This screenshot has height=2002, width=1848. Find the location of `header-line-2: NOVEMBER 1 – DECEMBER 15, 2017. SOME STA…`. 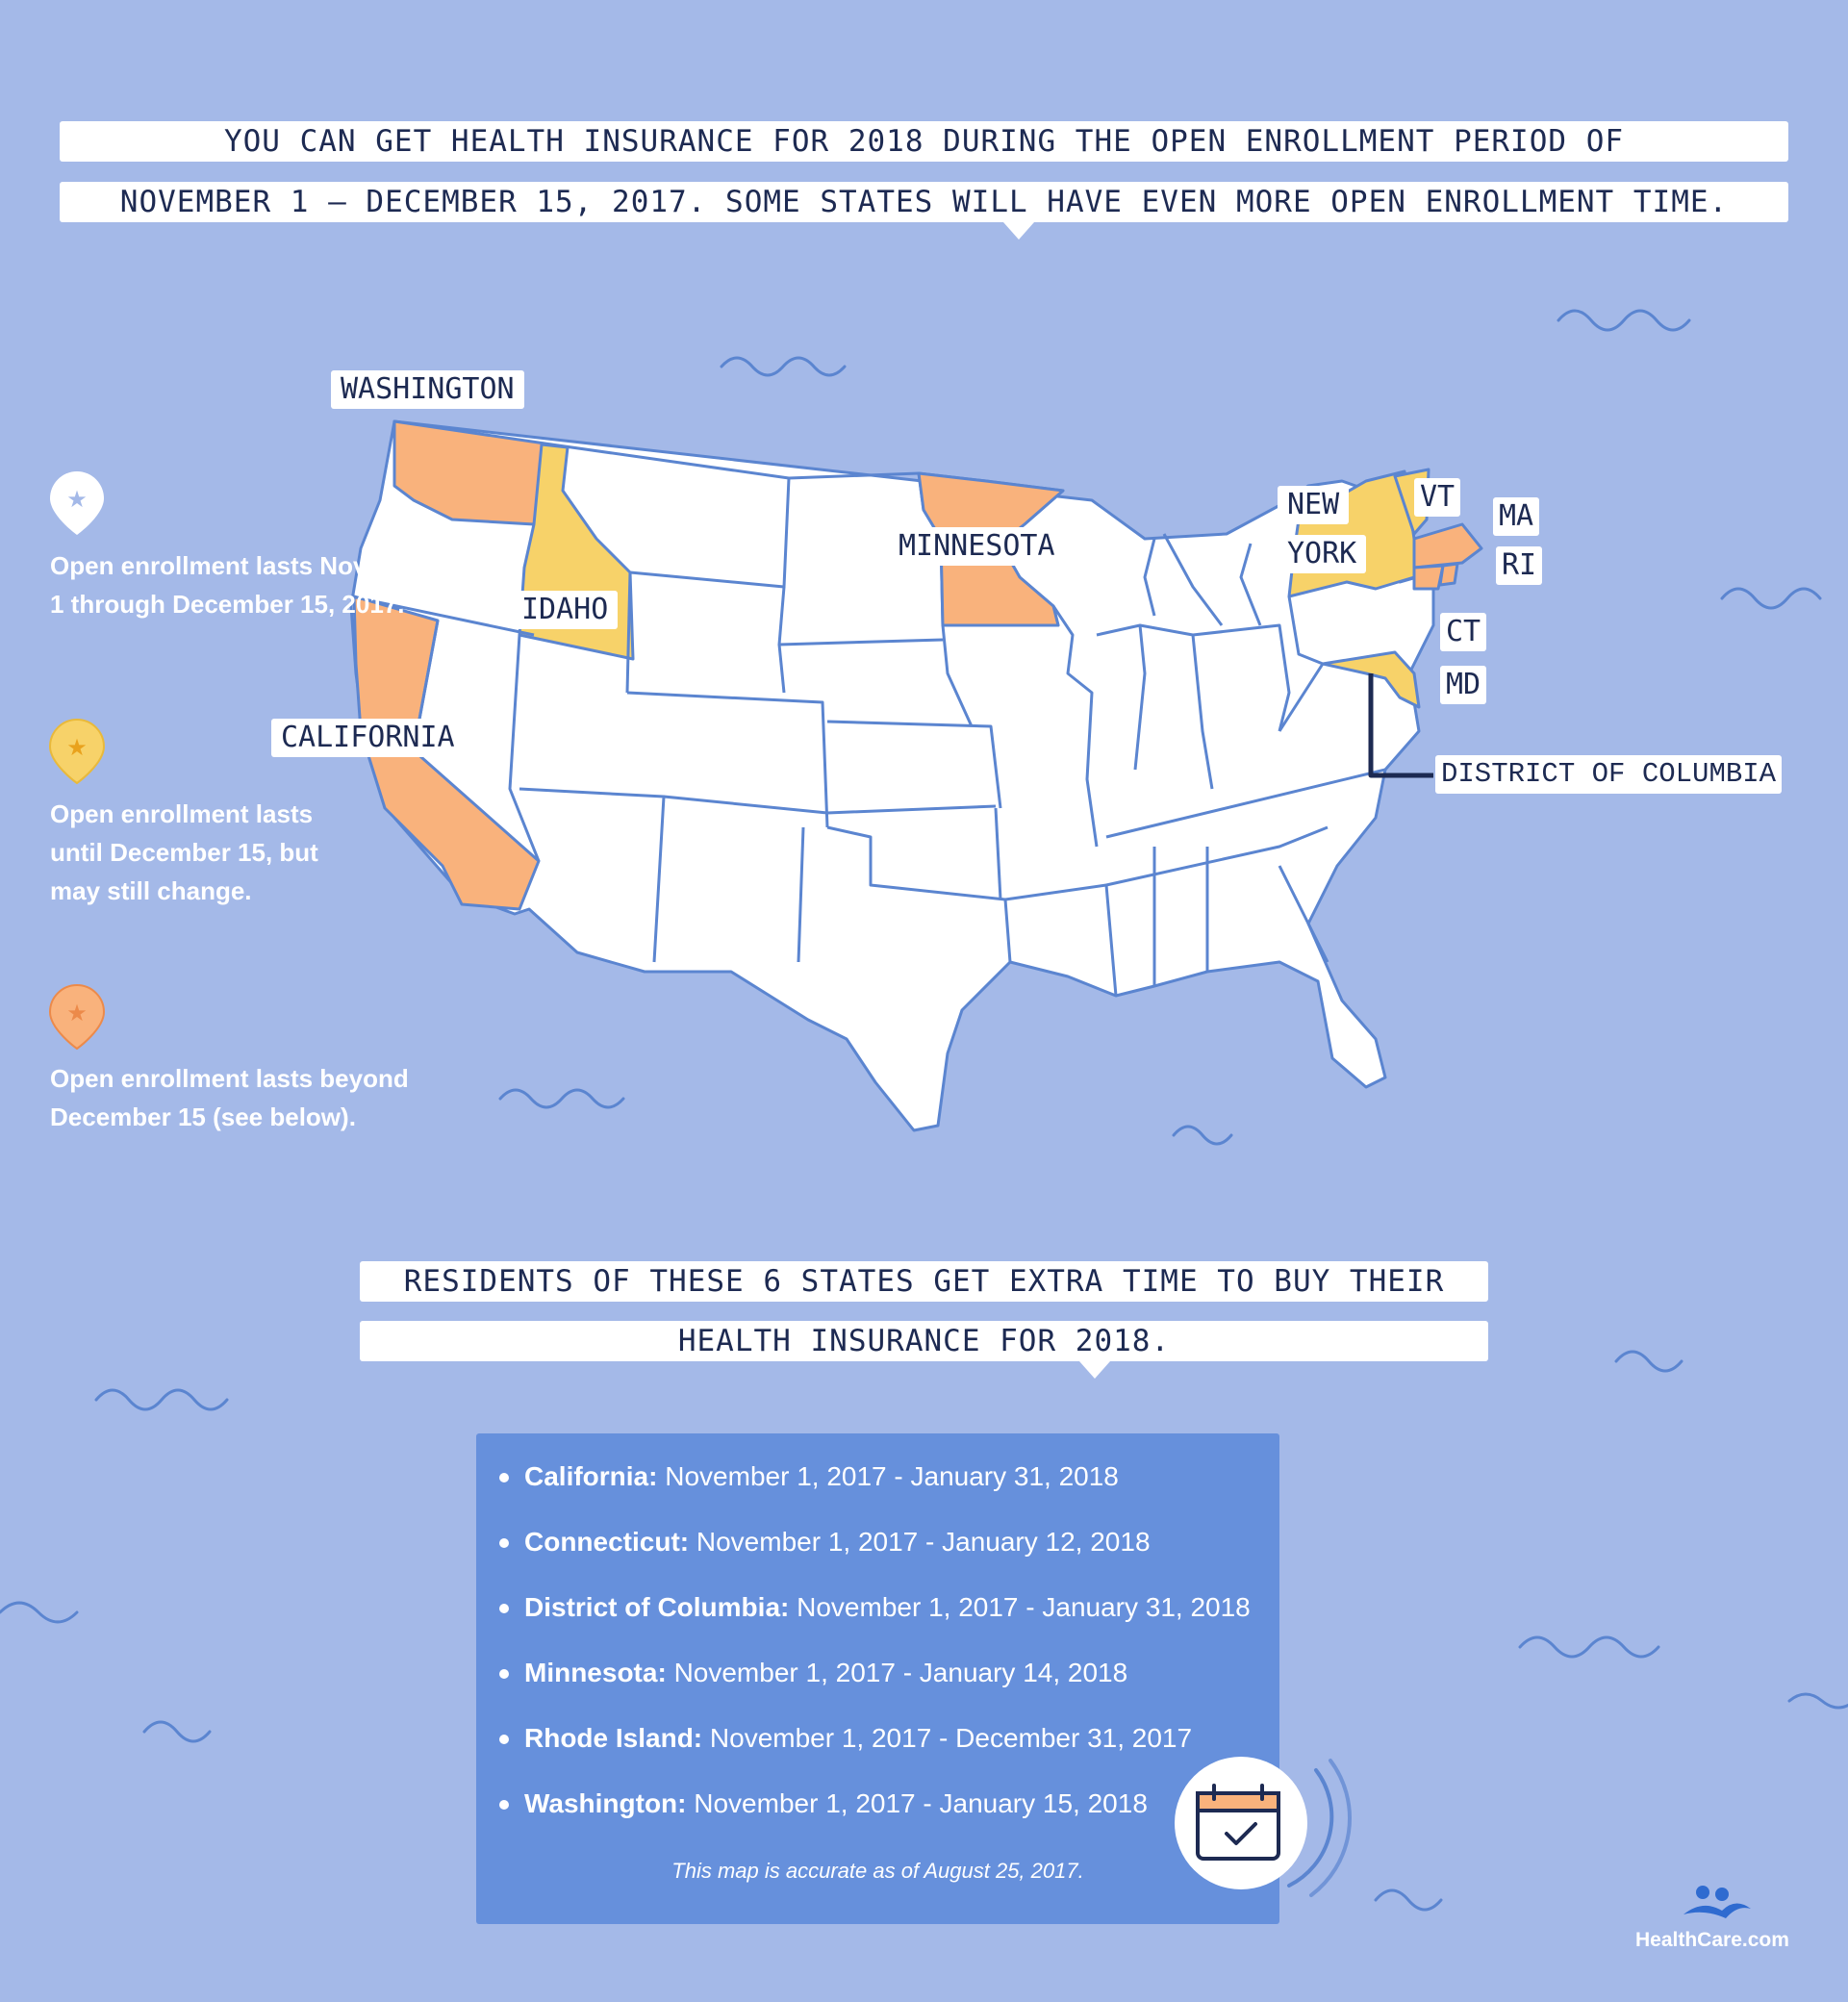

header-line-2: NOVEMBER 1 – DECEMBER 15, 2017. SOME STA… is located at coordinates (924, 202).